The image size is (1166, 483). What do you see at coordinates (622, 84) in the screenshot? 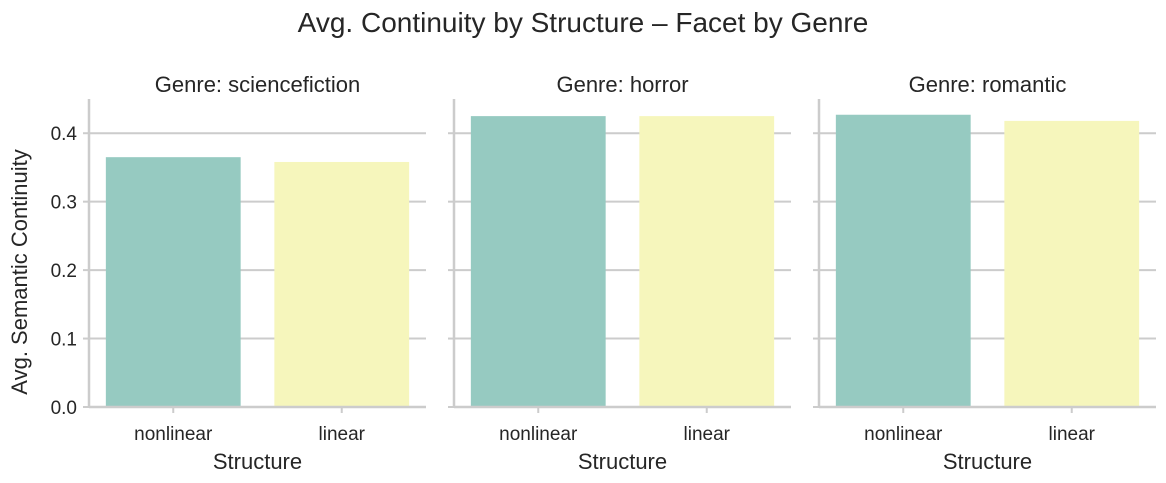
I see `facet-title: Genre: horror` at bounding box center [622, 84].